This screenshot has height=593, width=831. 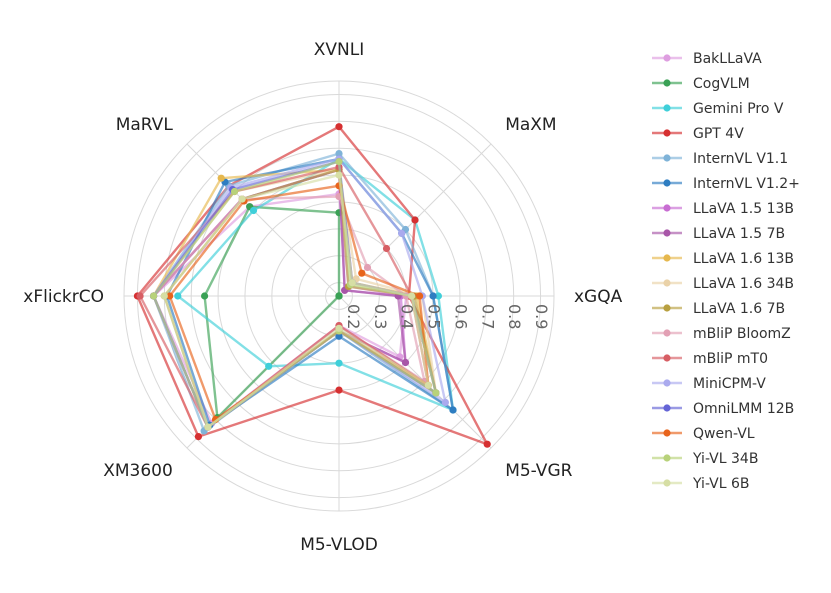 I want to click on legend-item: LLaVA 1.6 7B, so click(x=718, y=309).